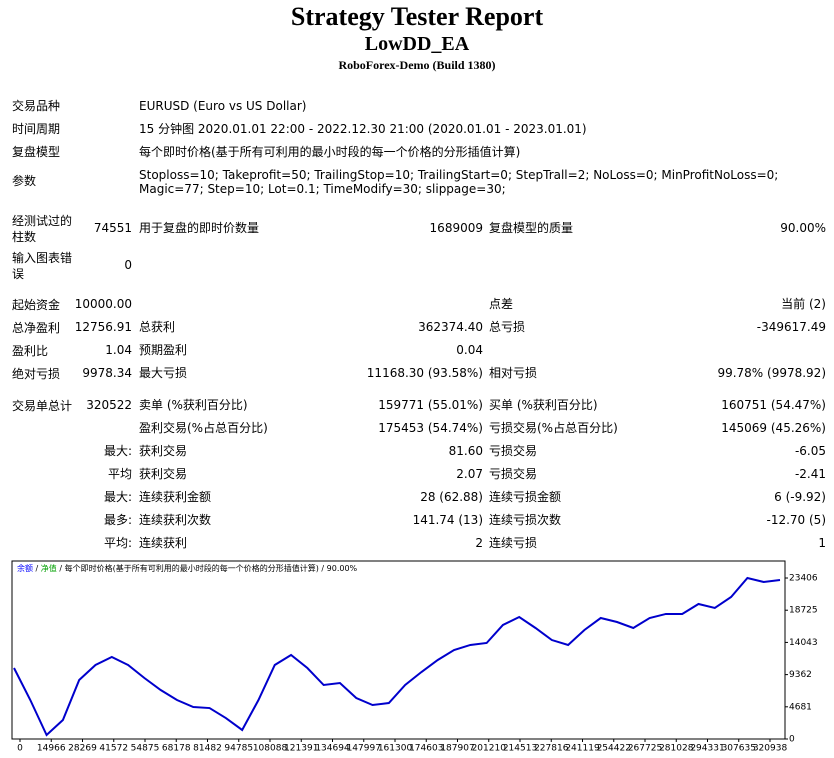 This screenshot has width=834, height=758. Describe the element at coordinates (543, 405) in the screenshot. I see `stat-label: 买单 (%获利百分比)` at that location.